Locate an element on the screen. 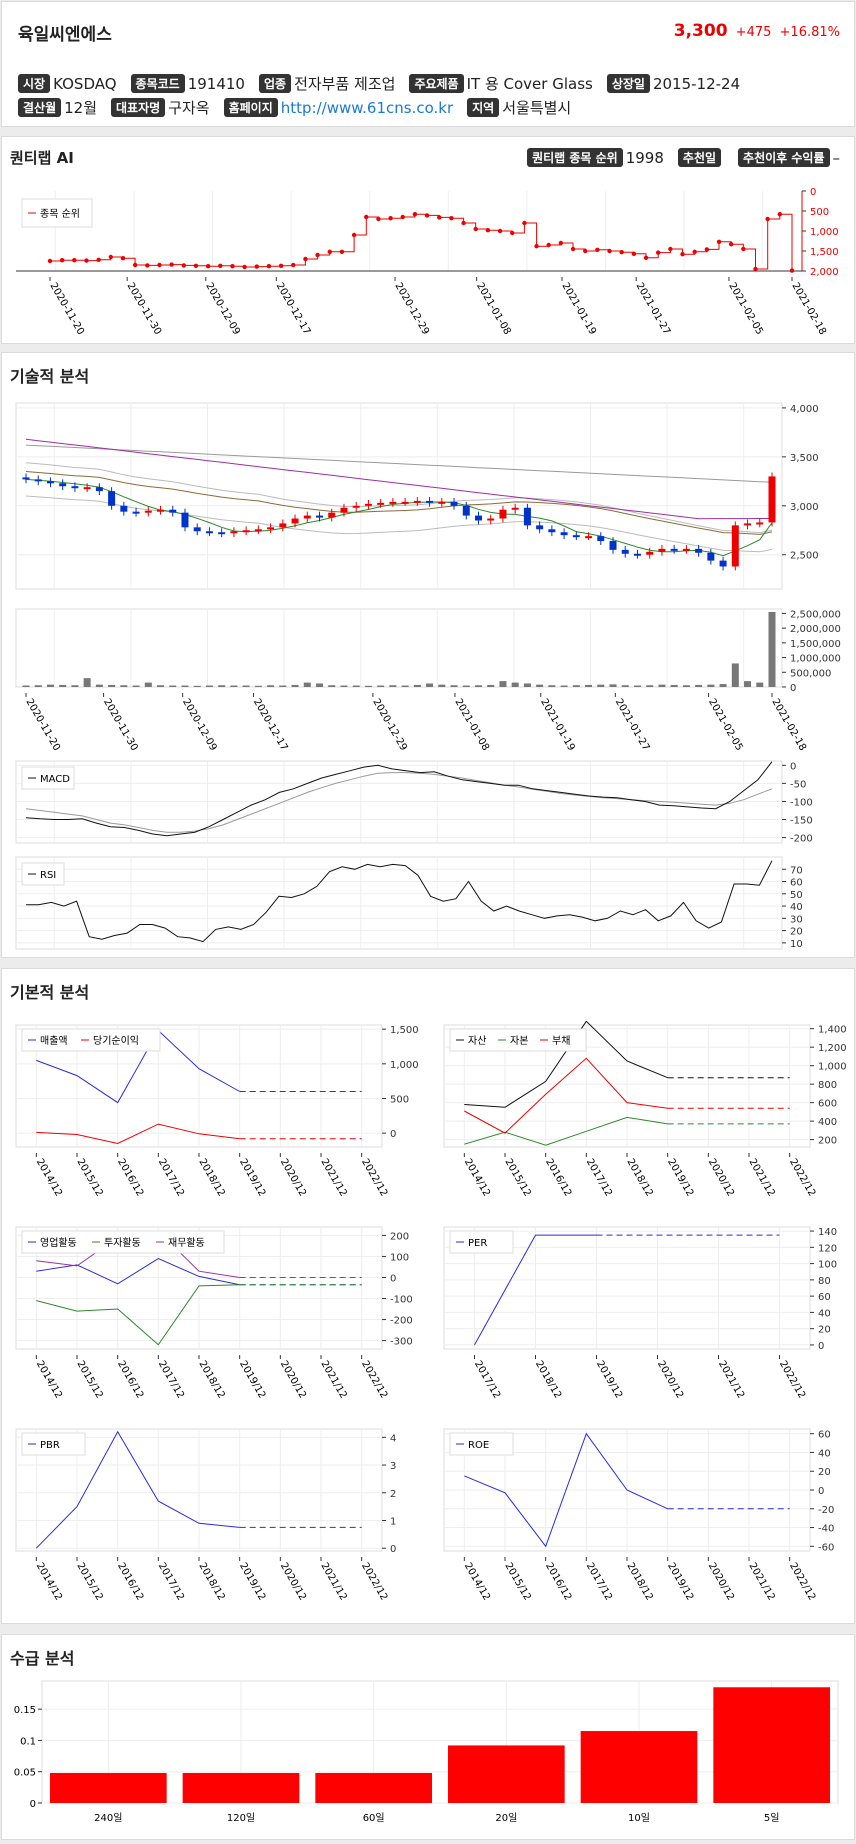  rsi-line is located at coordinates (399, 901).